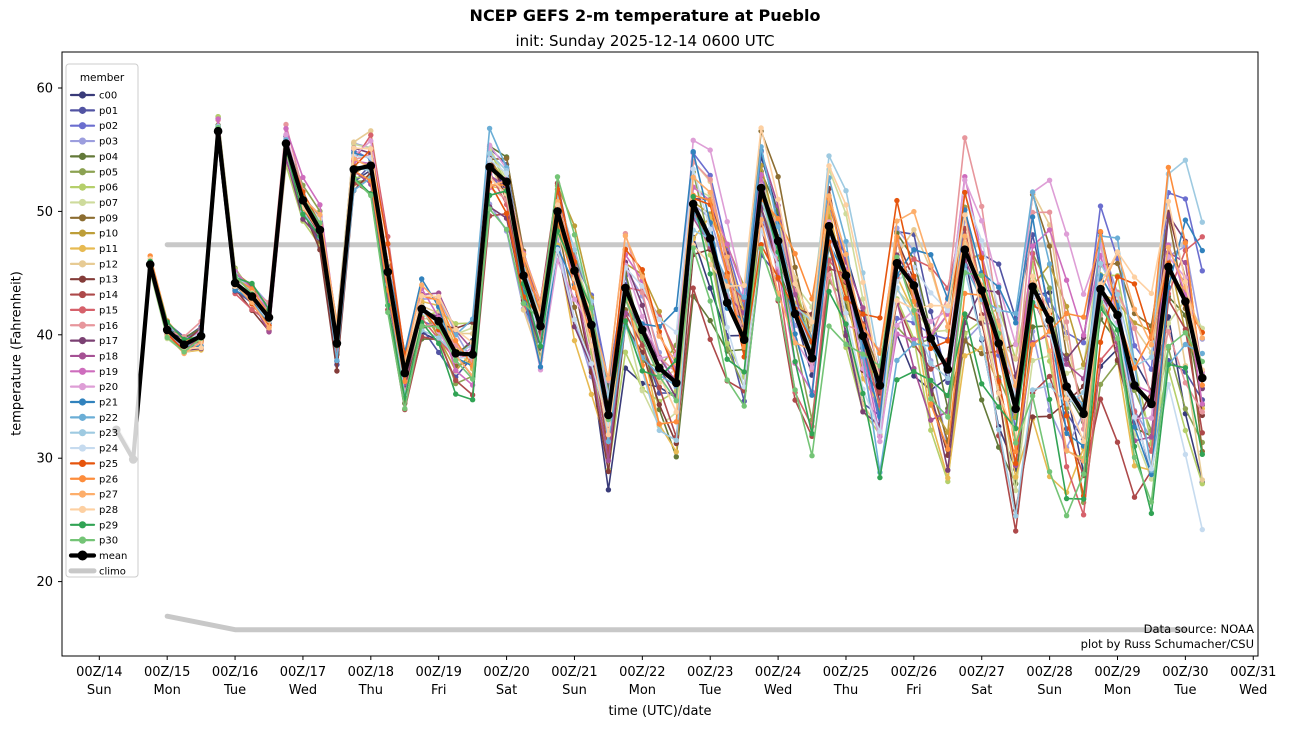 Image resolution: width=1290 pixels, height=733 pixels. Describe the element at coordinates (108, 218) in the screenshot. I see `legend-entry-label-p09: p09` at that location.